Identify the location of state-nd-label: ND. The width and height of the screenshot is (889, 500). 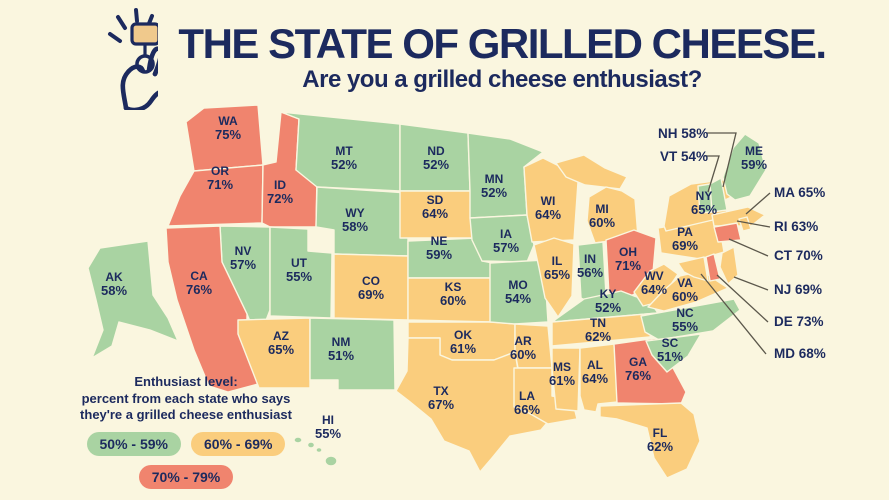
(436, 151).